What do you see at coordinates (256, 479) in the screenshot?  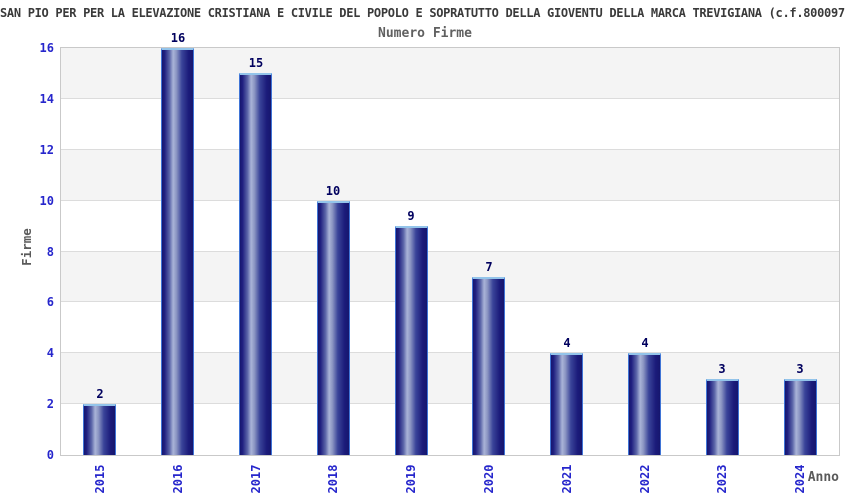 I see `x-axis-tick-label: 2017` at bounding box center [256, 479].